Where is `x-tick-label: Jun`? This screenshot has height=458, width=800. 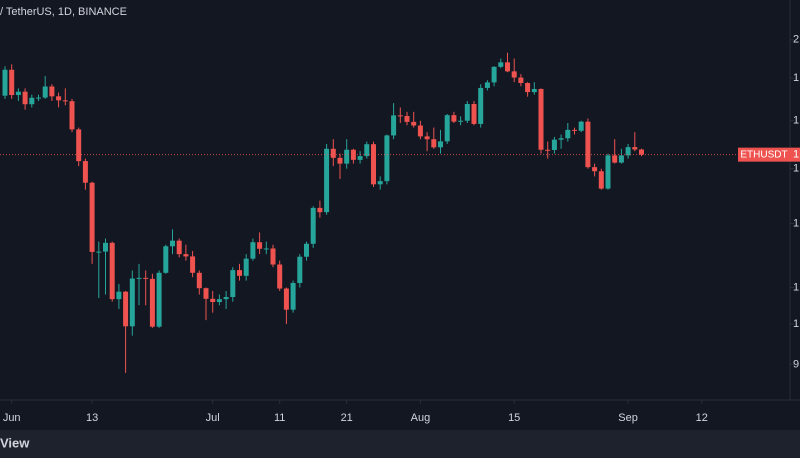
x-tick-label: Jun is located at coordinates (12, 418).